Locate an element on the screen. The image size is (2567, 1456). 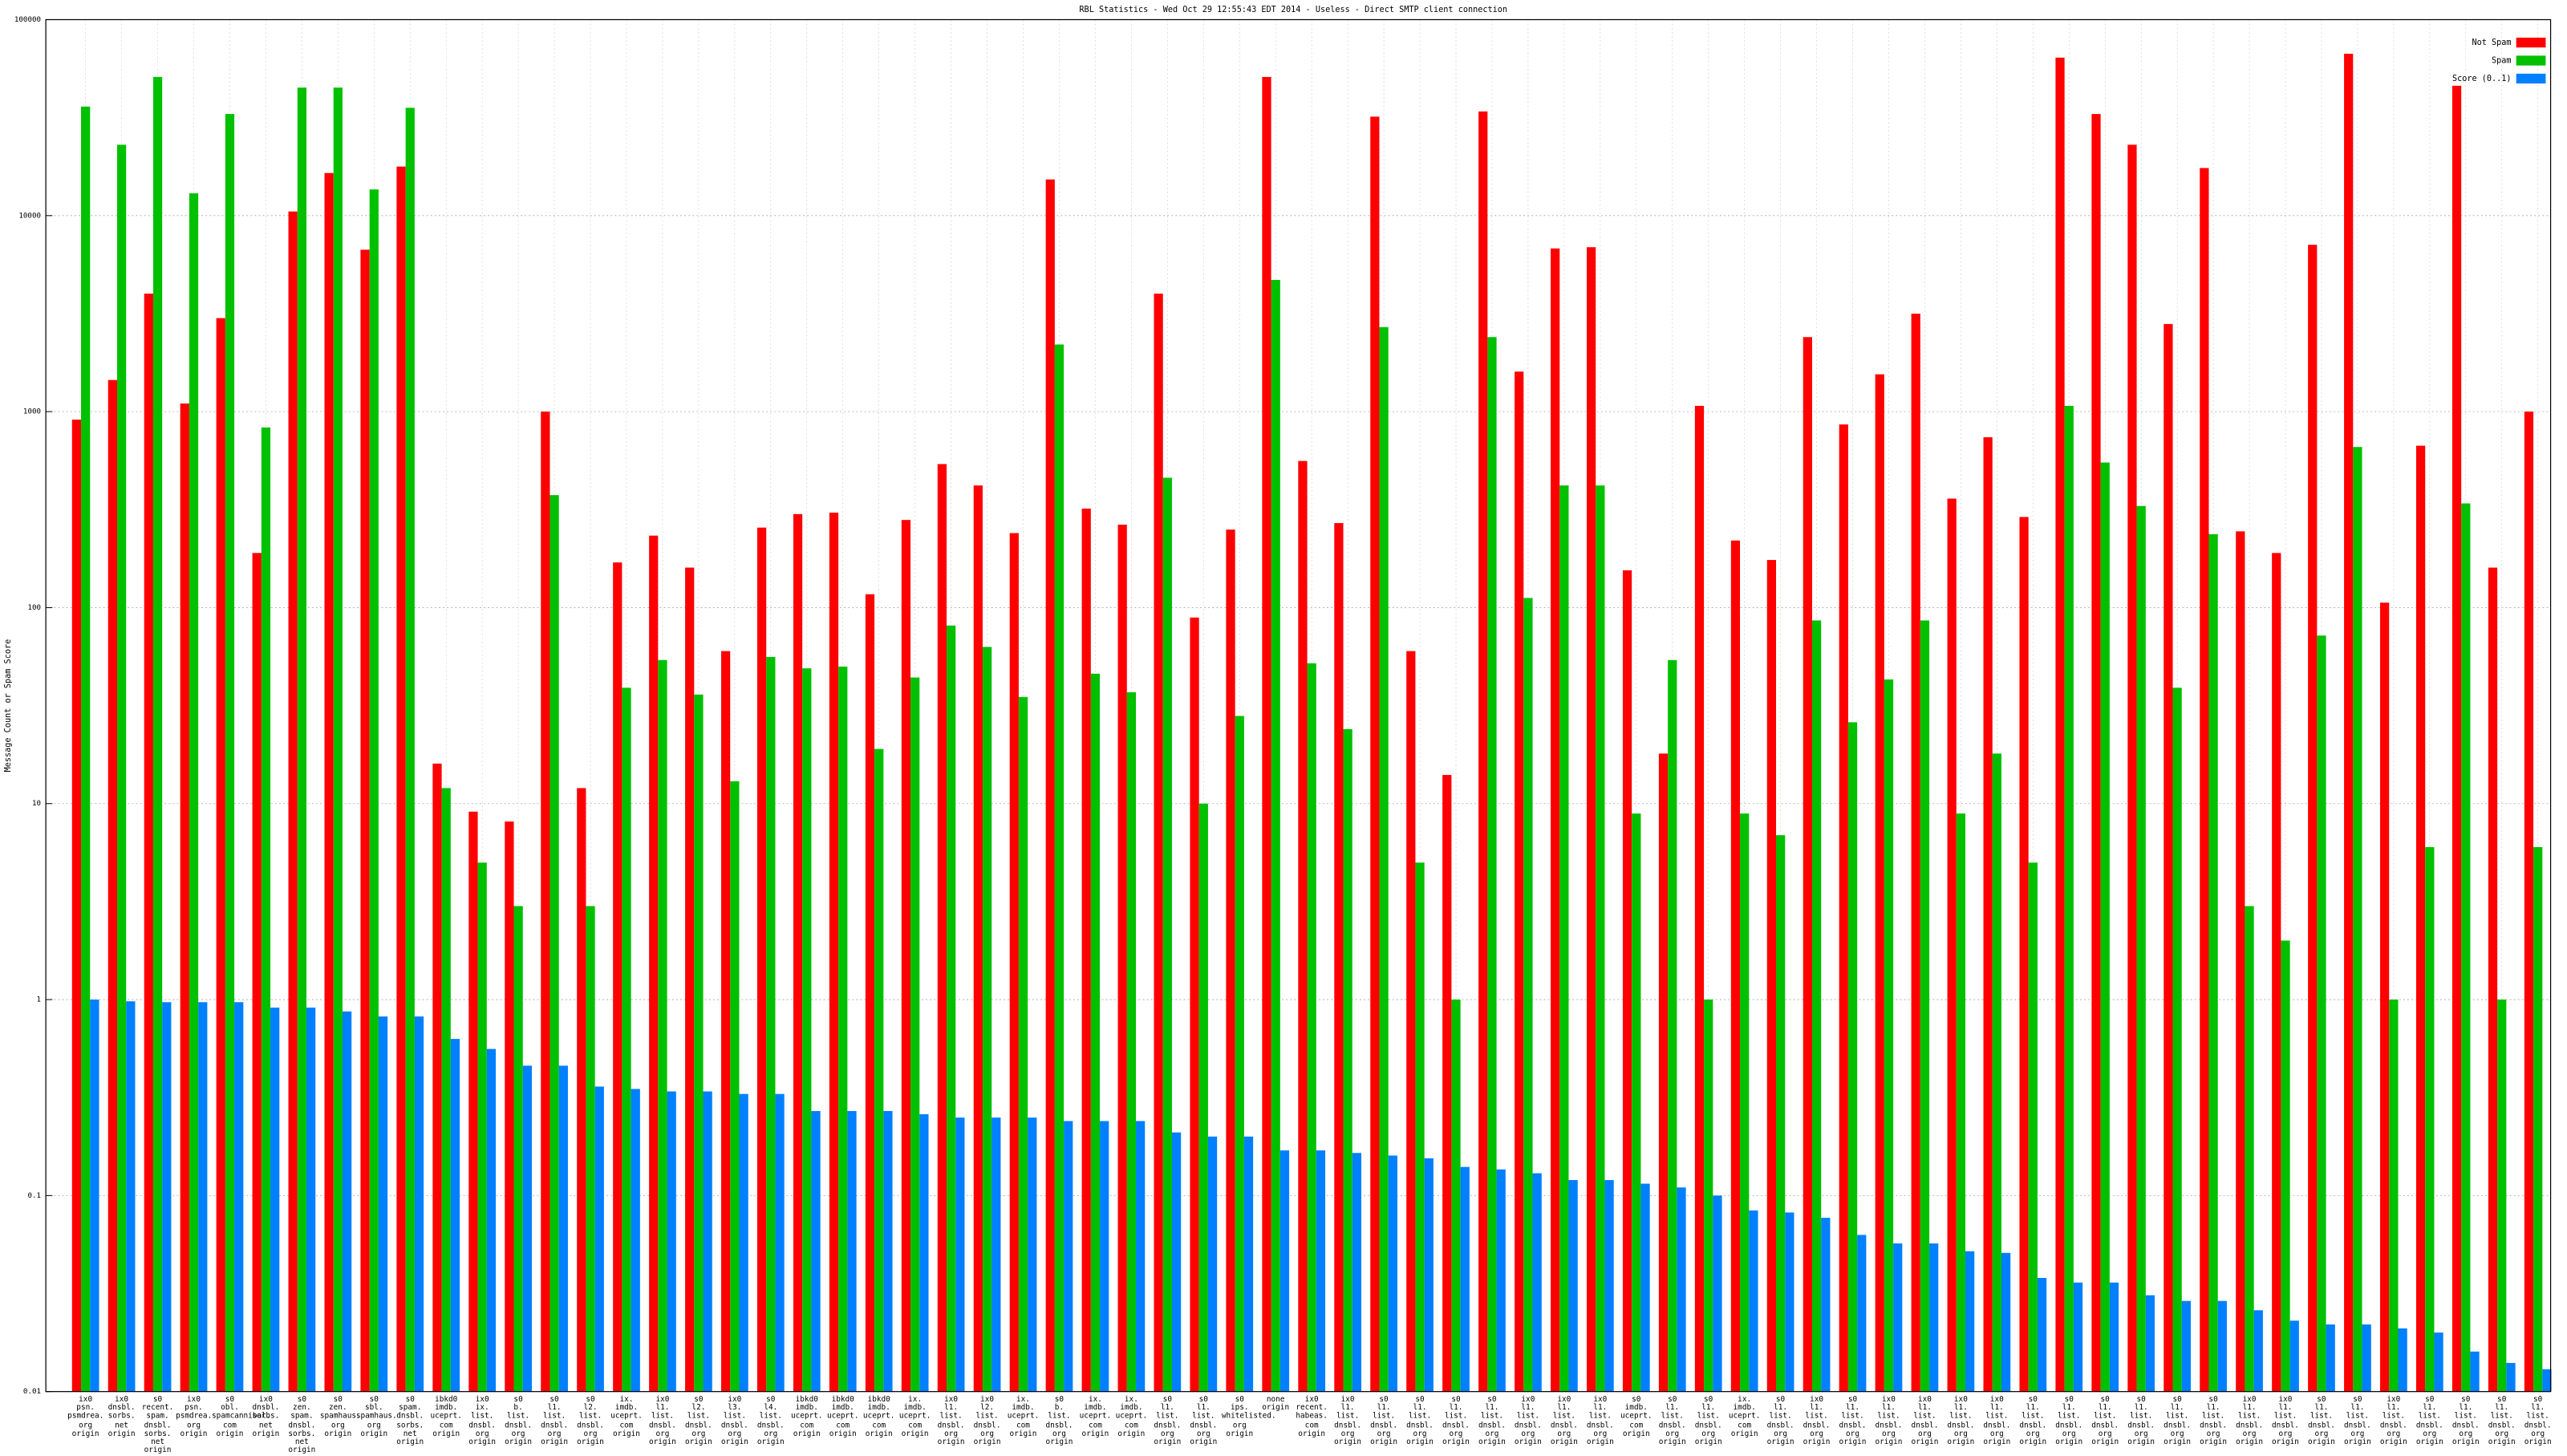
y-tick-label: 0.01 is located at coordinates (32, 1391).